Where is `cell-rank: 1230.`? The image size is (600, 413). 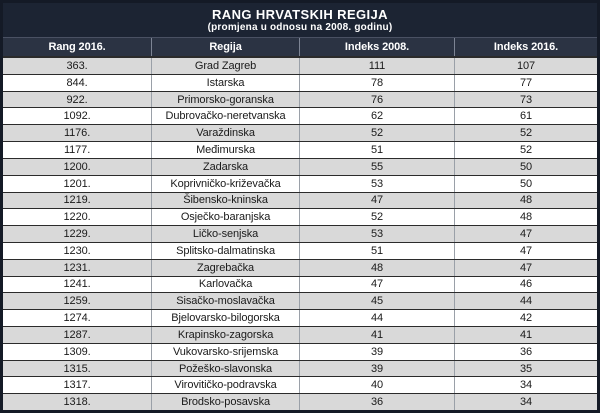
cell-rank: 1230. is located at coordinates (78, 250).